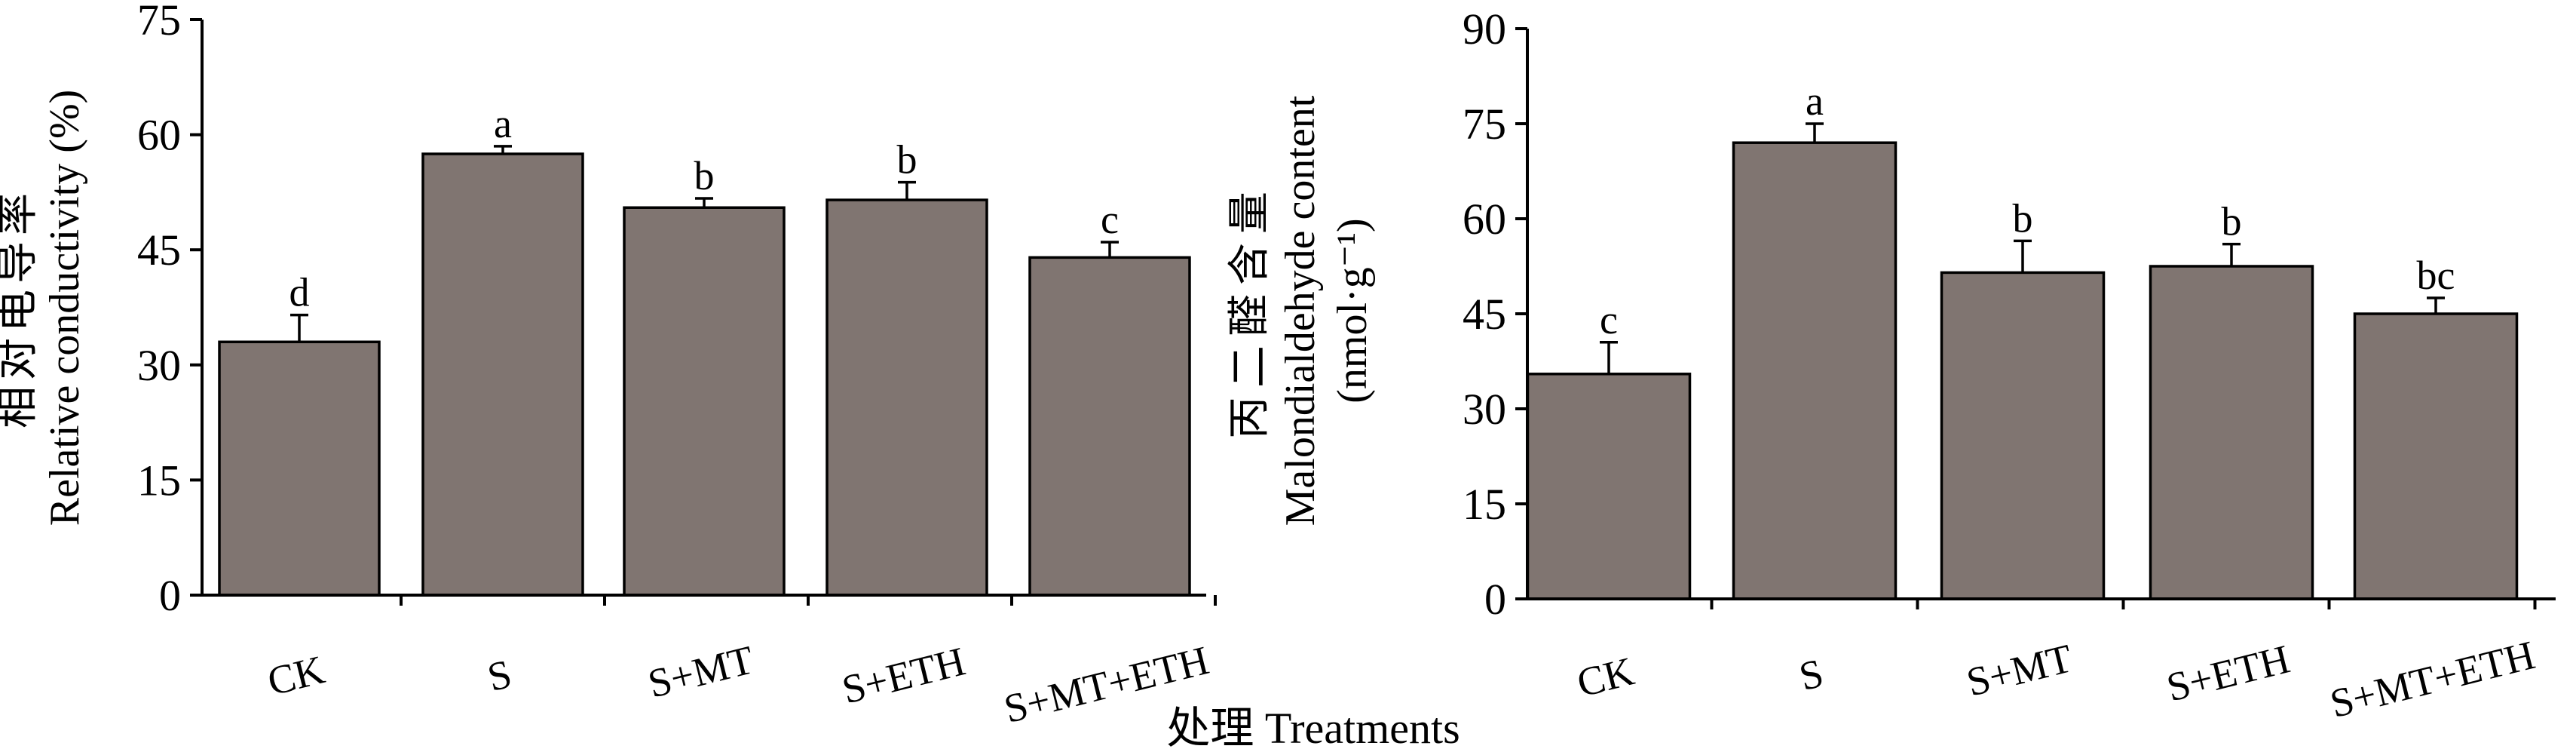 This screenshot has width=2576, height=752. I want to click on y-tick-label: 90, so click(1484, 30).